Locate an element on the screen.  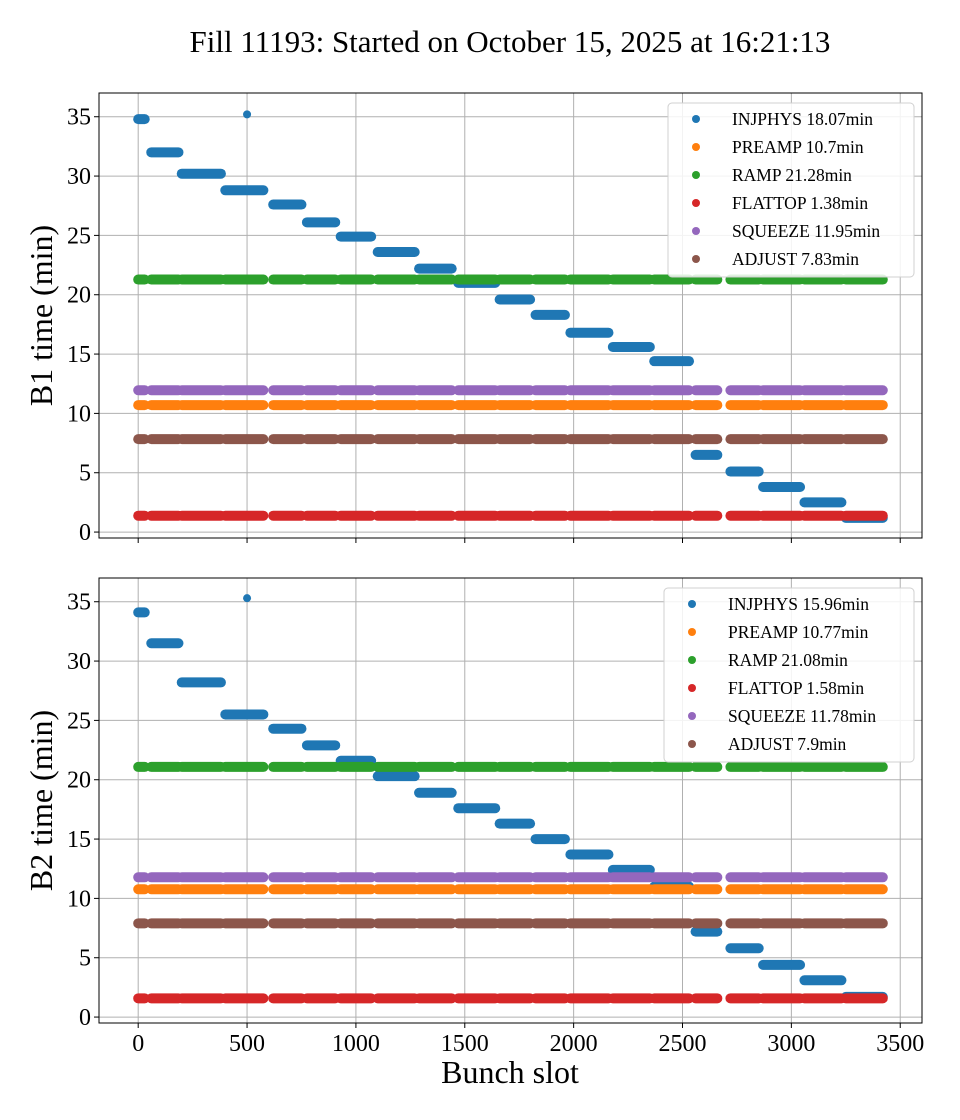
x-tick-label: 1500 is located at coordinates (465, 1044).